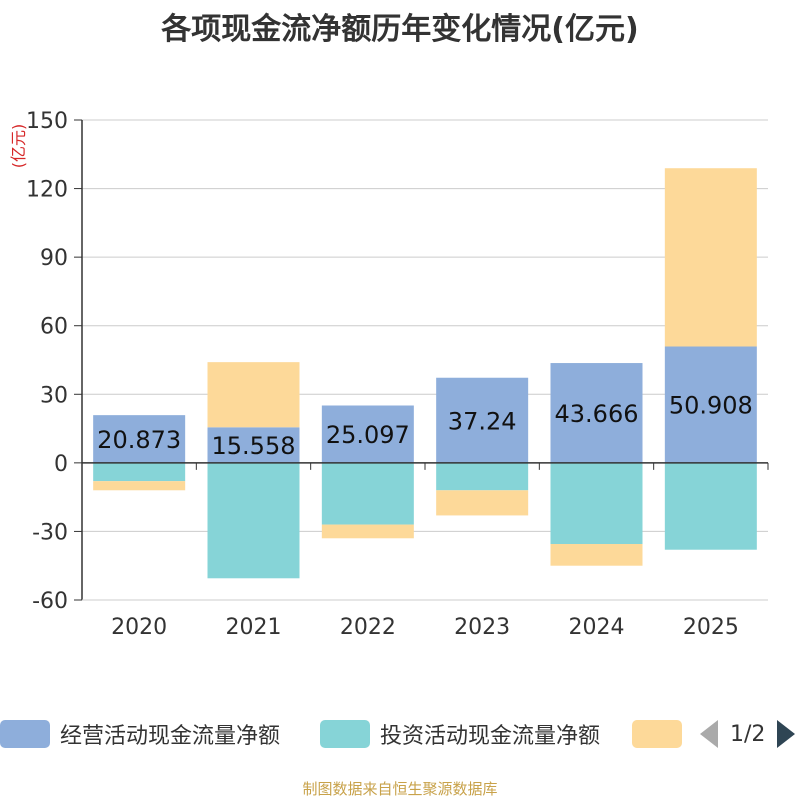 Image resolution: width=800 pixels, height=800 pixels. What do you see at coordinates (368, 627) in the screenshot?
I see `x-tick-label: 2022` at bounding box center [368, 627].